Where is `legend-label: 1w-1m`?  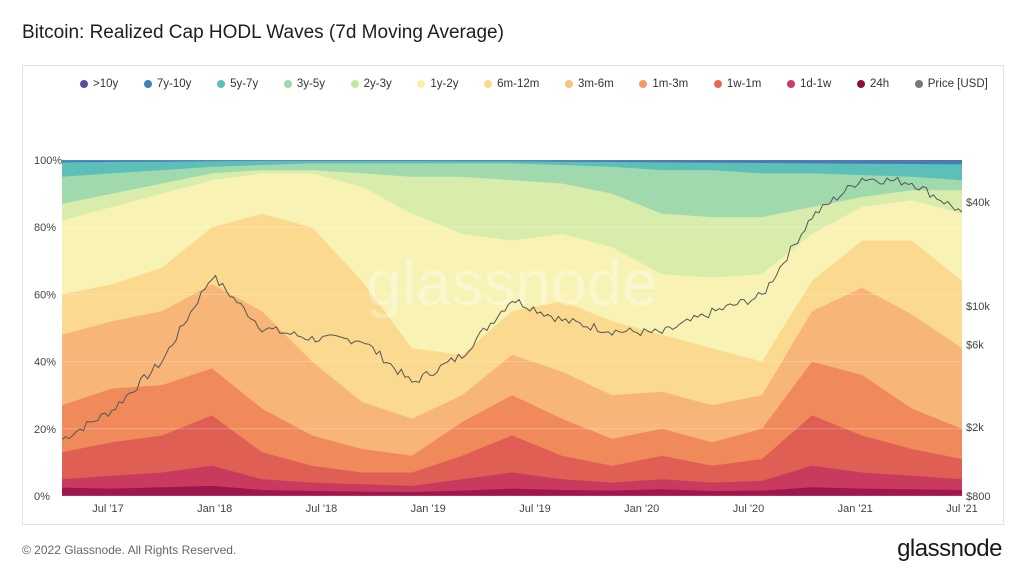
legend-label: 1w-1m is located at coordinates (744, 84).